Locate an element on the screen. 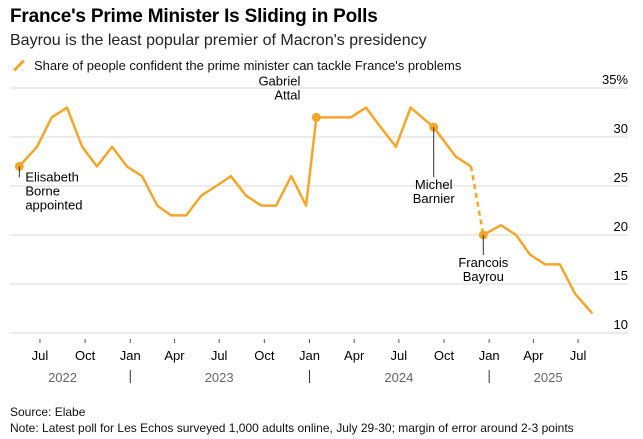 Image resolution: width=643 pixels, height=439 pixels. annotation-marker is located at coordinates (316, 117).